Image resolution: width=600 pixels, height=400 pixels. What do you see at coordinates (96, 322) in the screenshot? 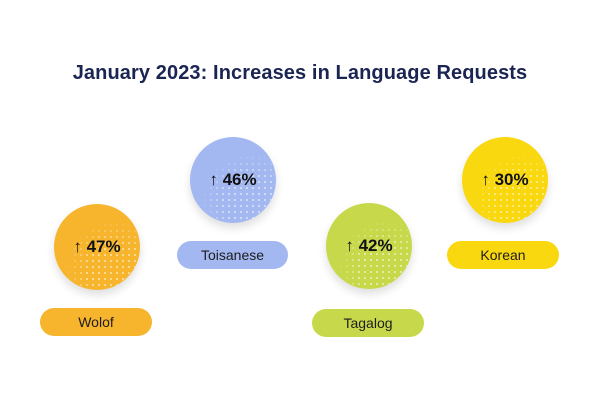
I see `language-label-wolof: Wolof` at bounding box center [96, 322].